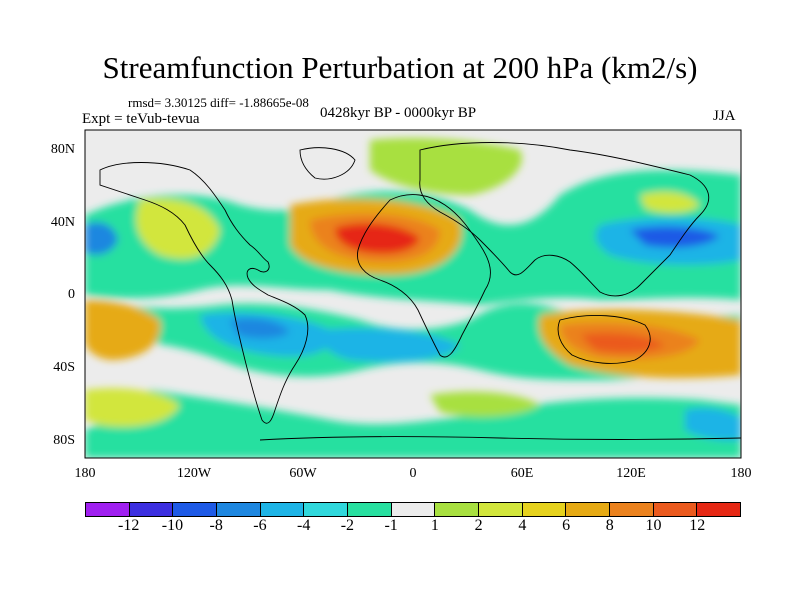 This screenshot has height=600, width=800. What do you see at coordinates (522, 525) in the screenshot?
I see `colorbar-label: 4` at bounding box center [522, 525].